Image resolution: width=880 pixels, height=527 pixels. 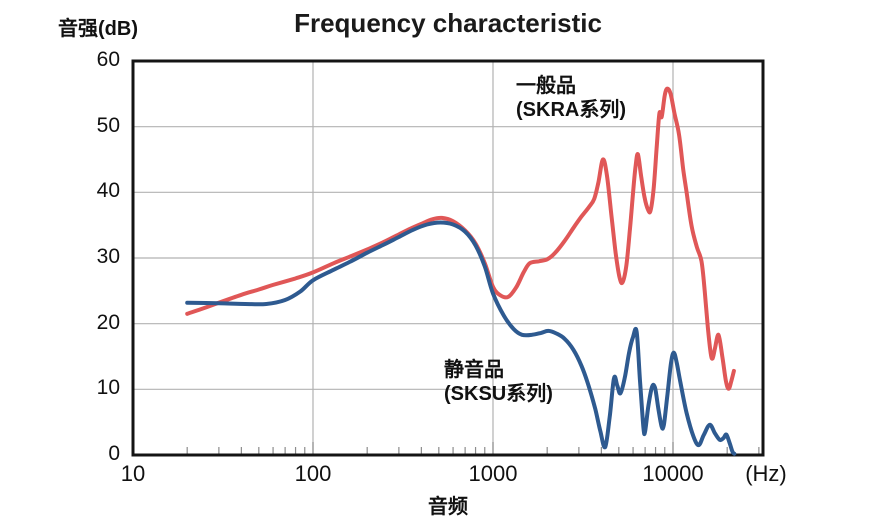 I want to click on y-tick-label-30: 30, so click(x=108, y=256).